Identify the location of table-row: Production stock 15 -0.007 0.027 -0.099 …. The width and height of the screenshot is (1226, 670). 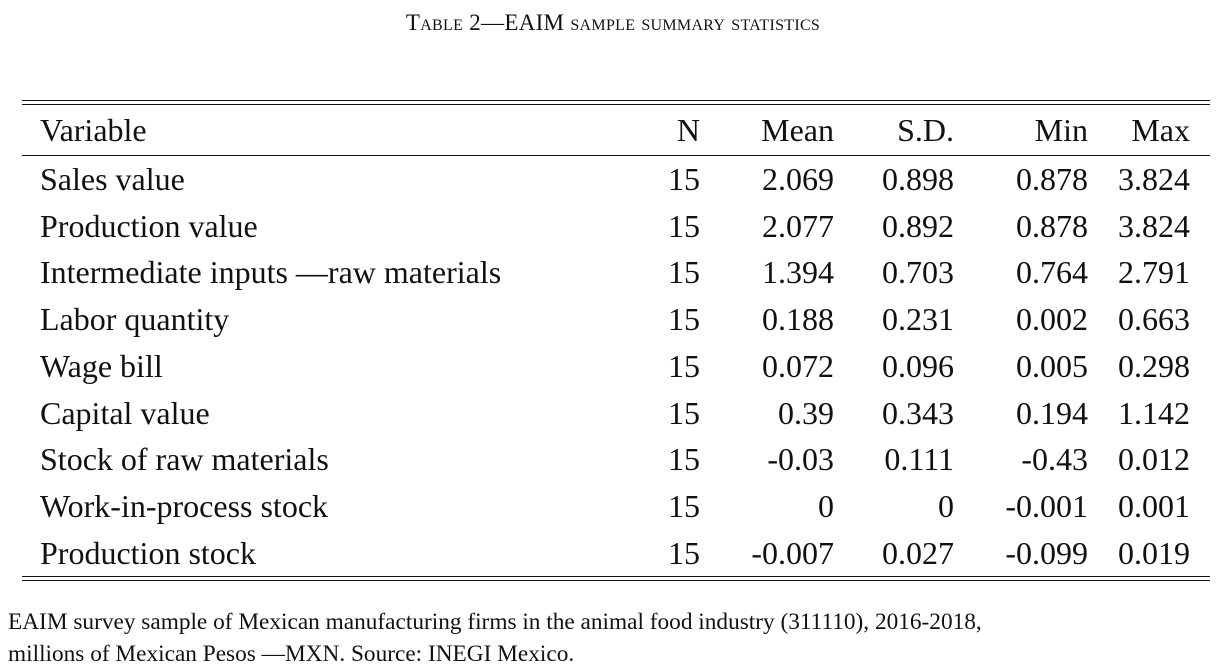
(616, 553).